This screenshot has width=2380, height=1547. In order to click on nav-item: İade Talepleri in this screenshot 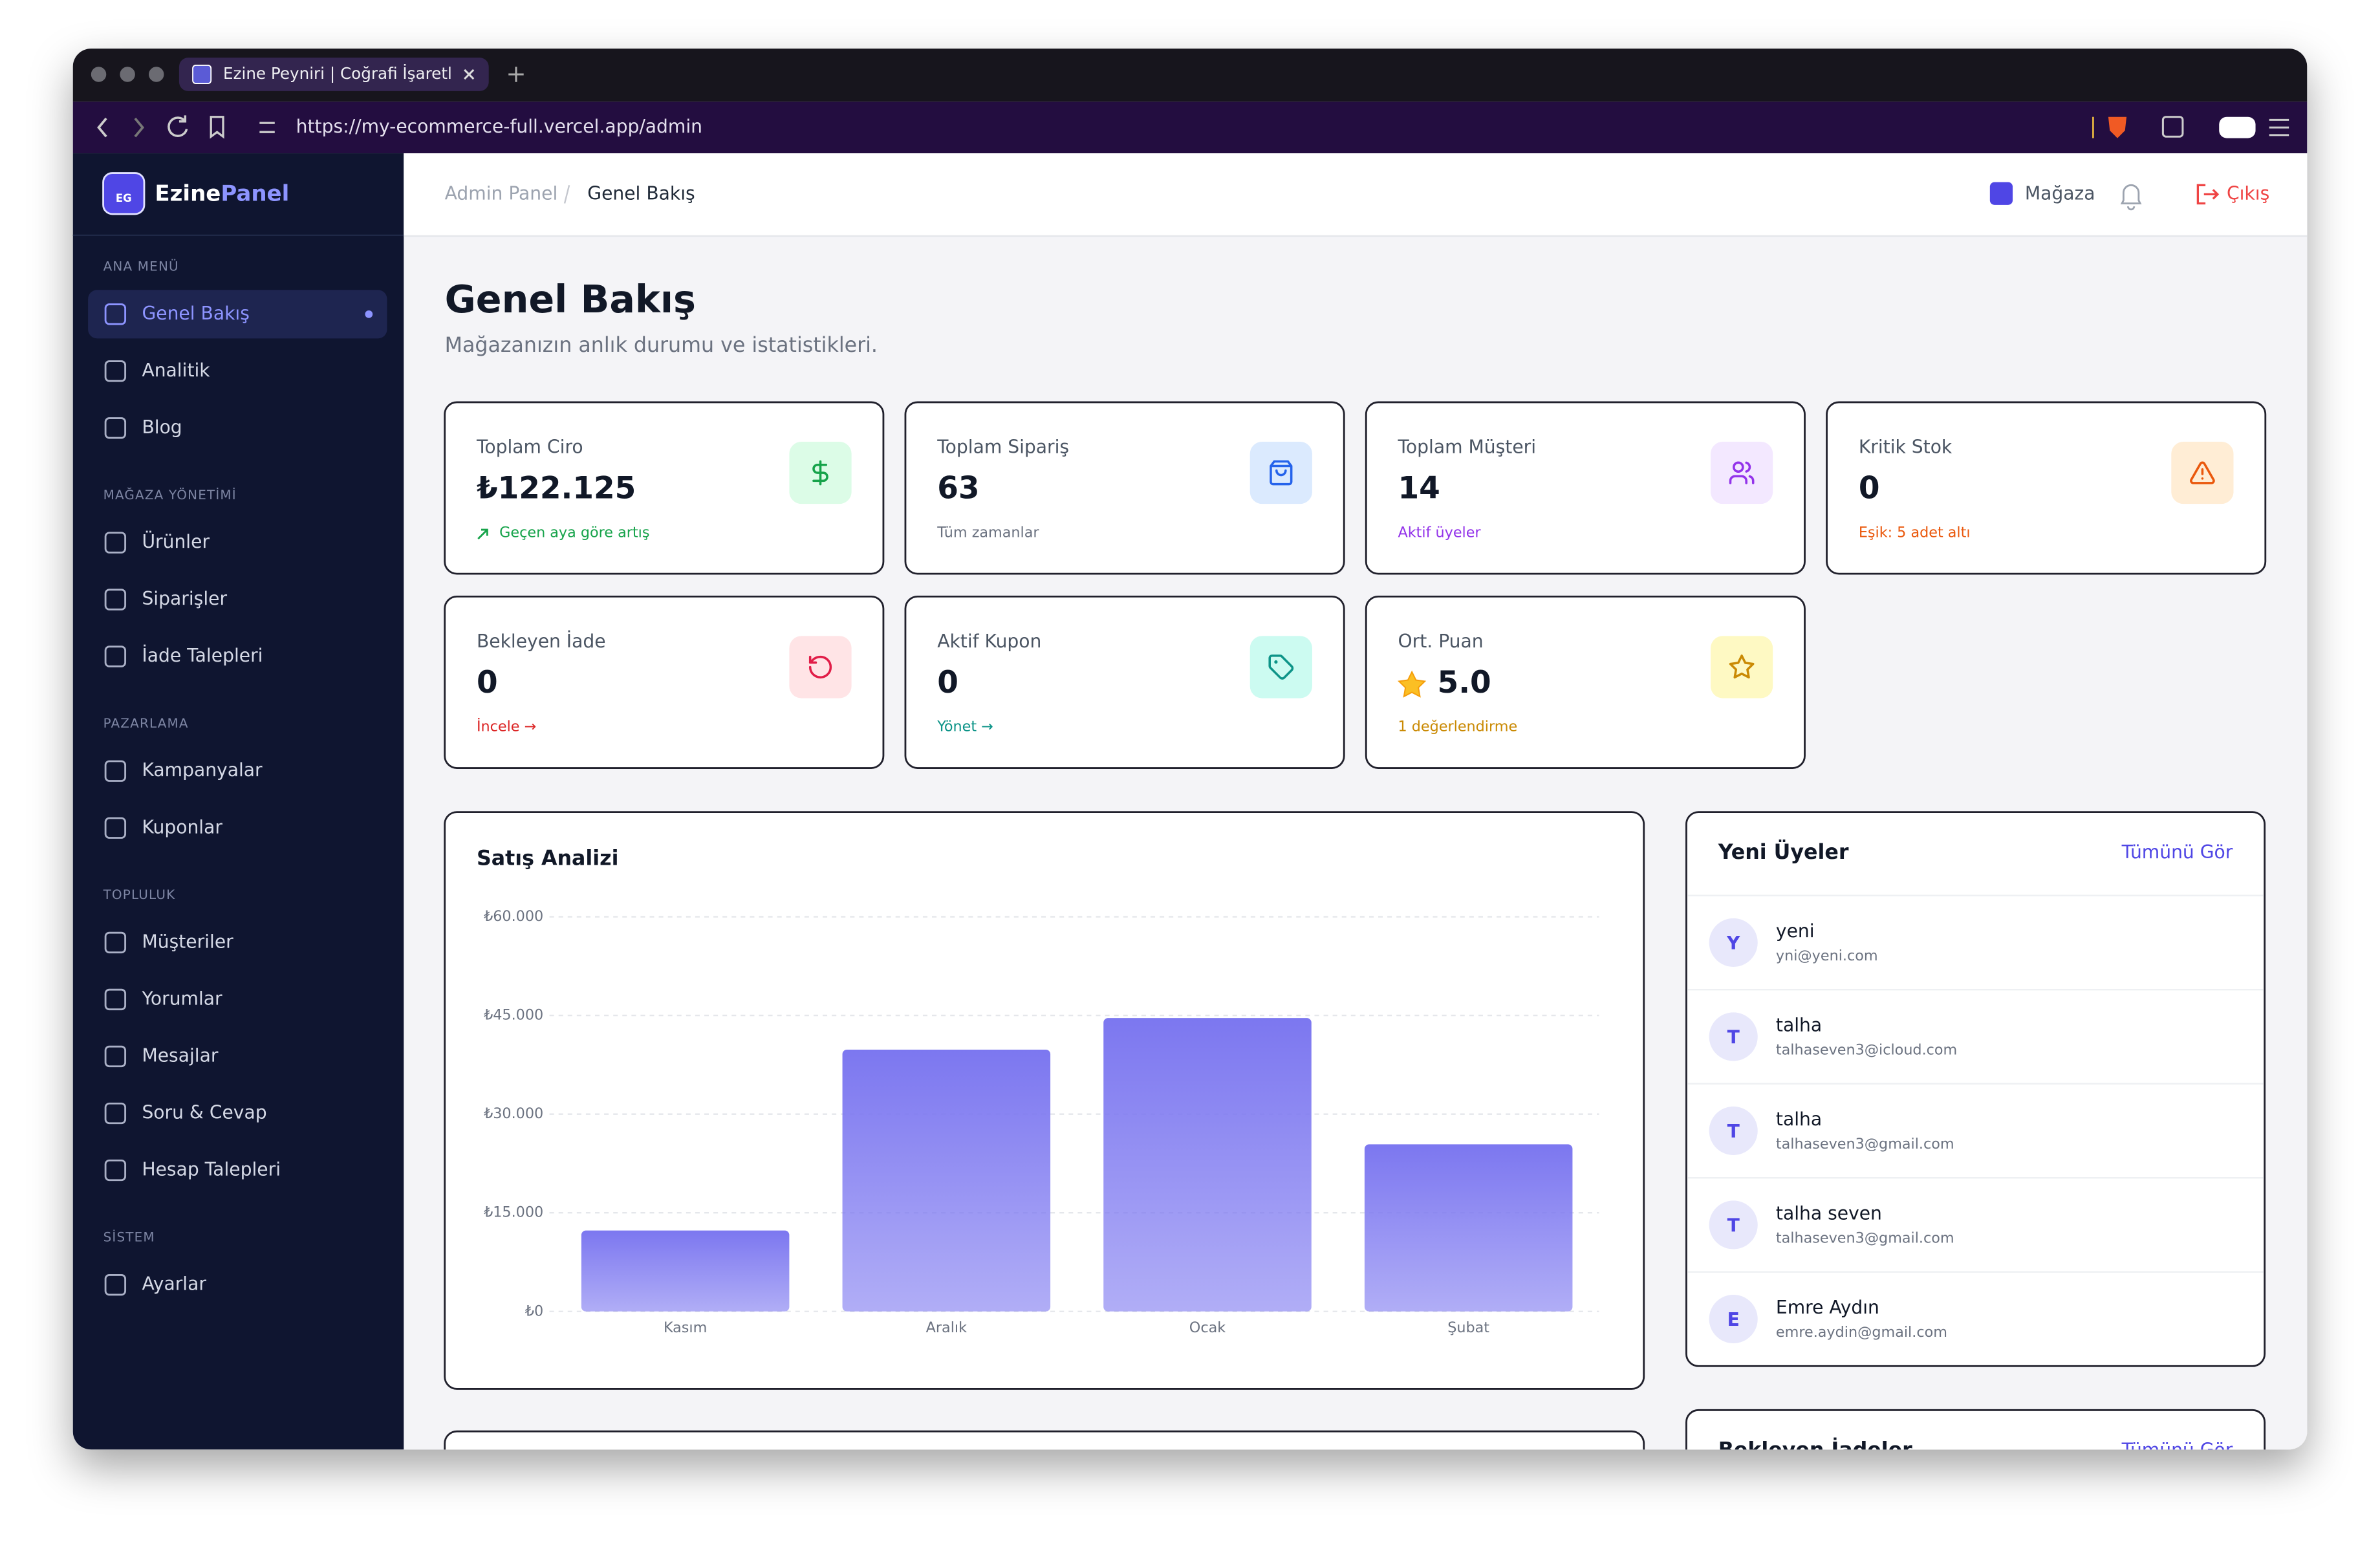, I will do `click(203, 655)`.